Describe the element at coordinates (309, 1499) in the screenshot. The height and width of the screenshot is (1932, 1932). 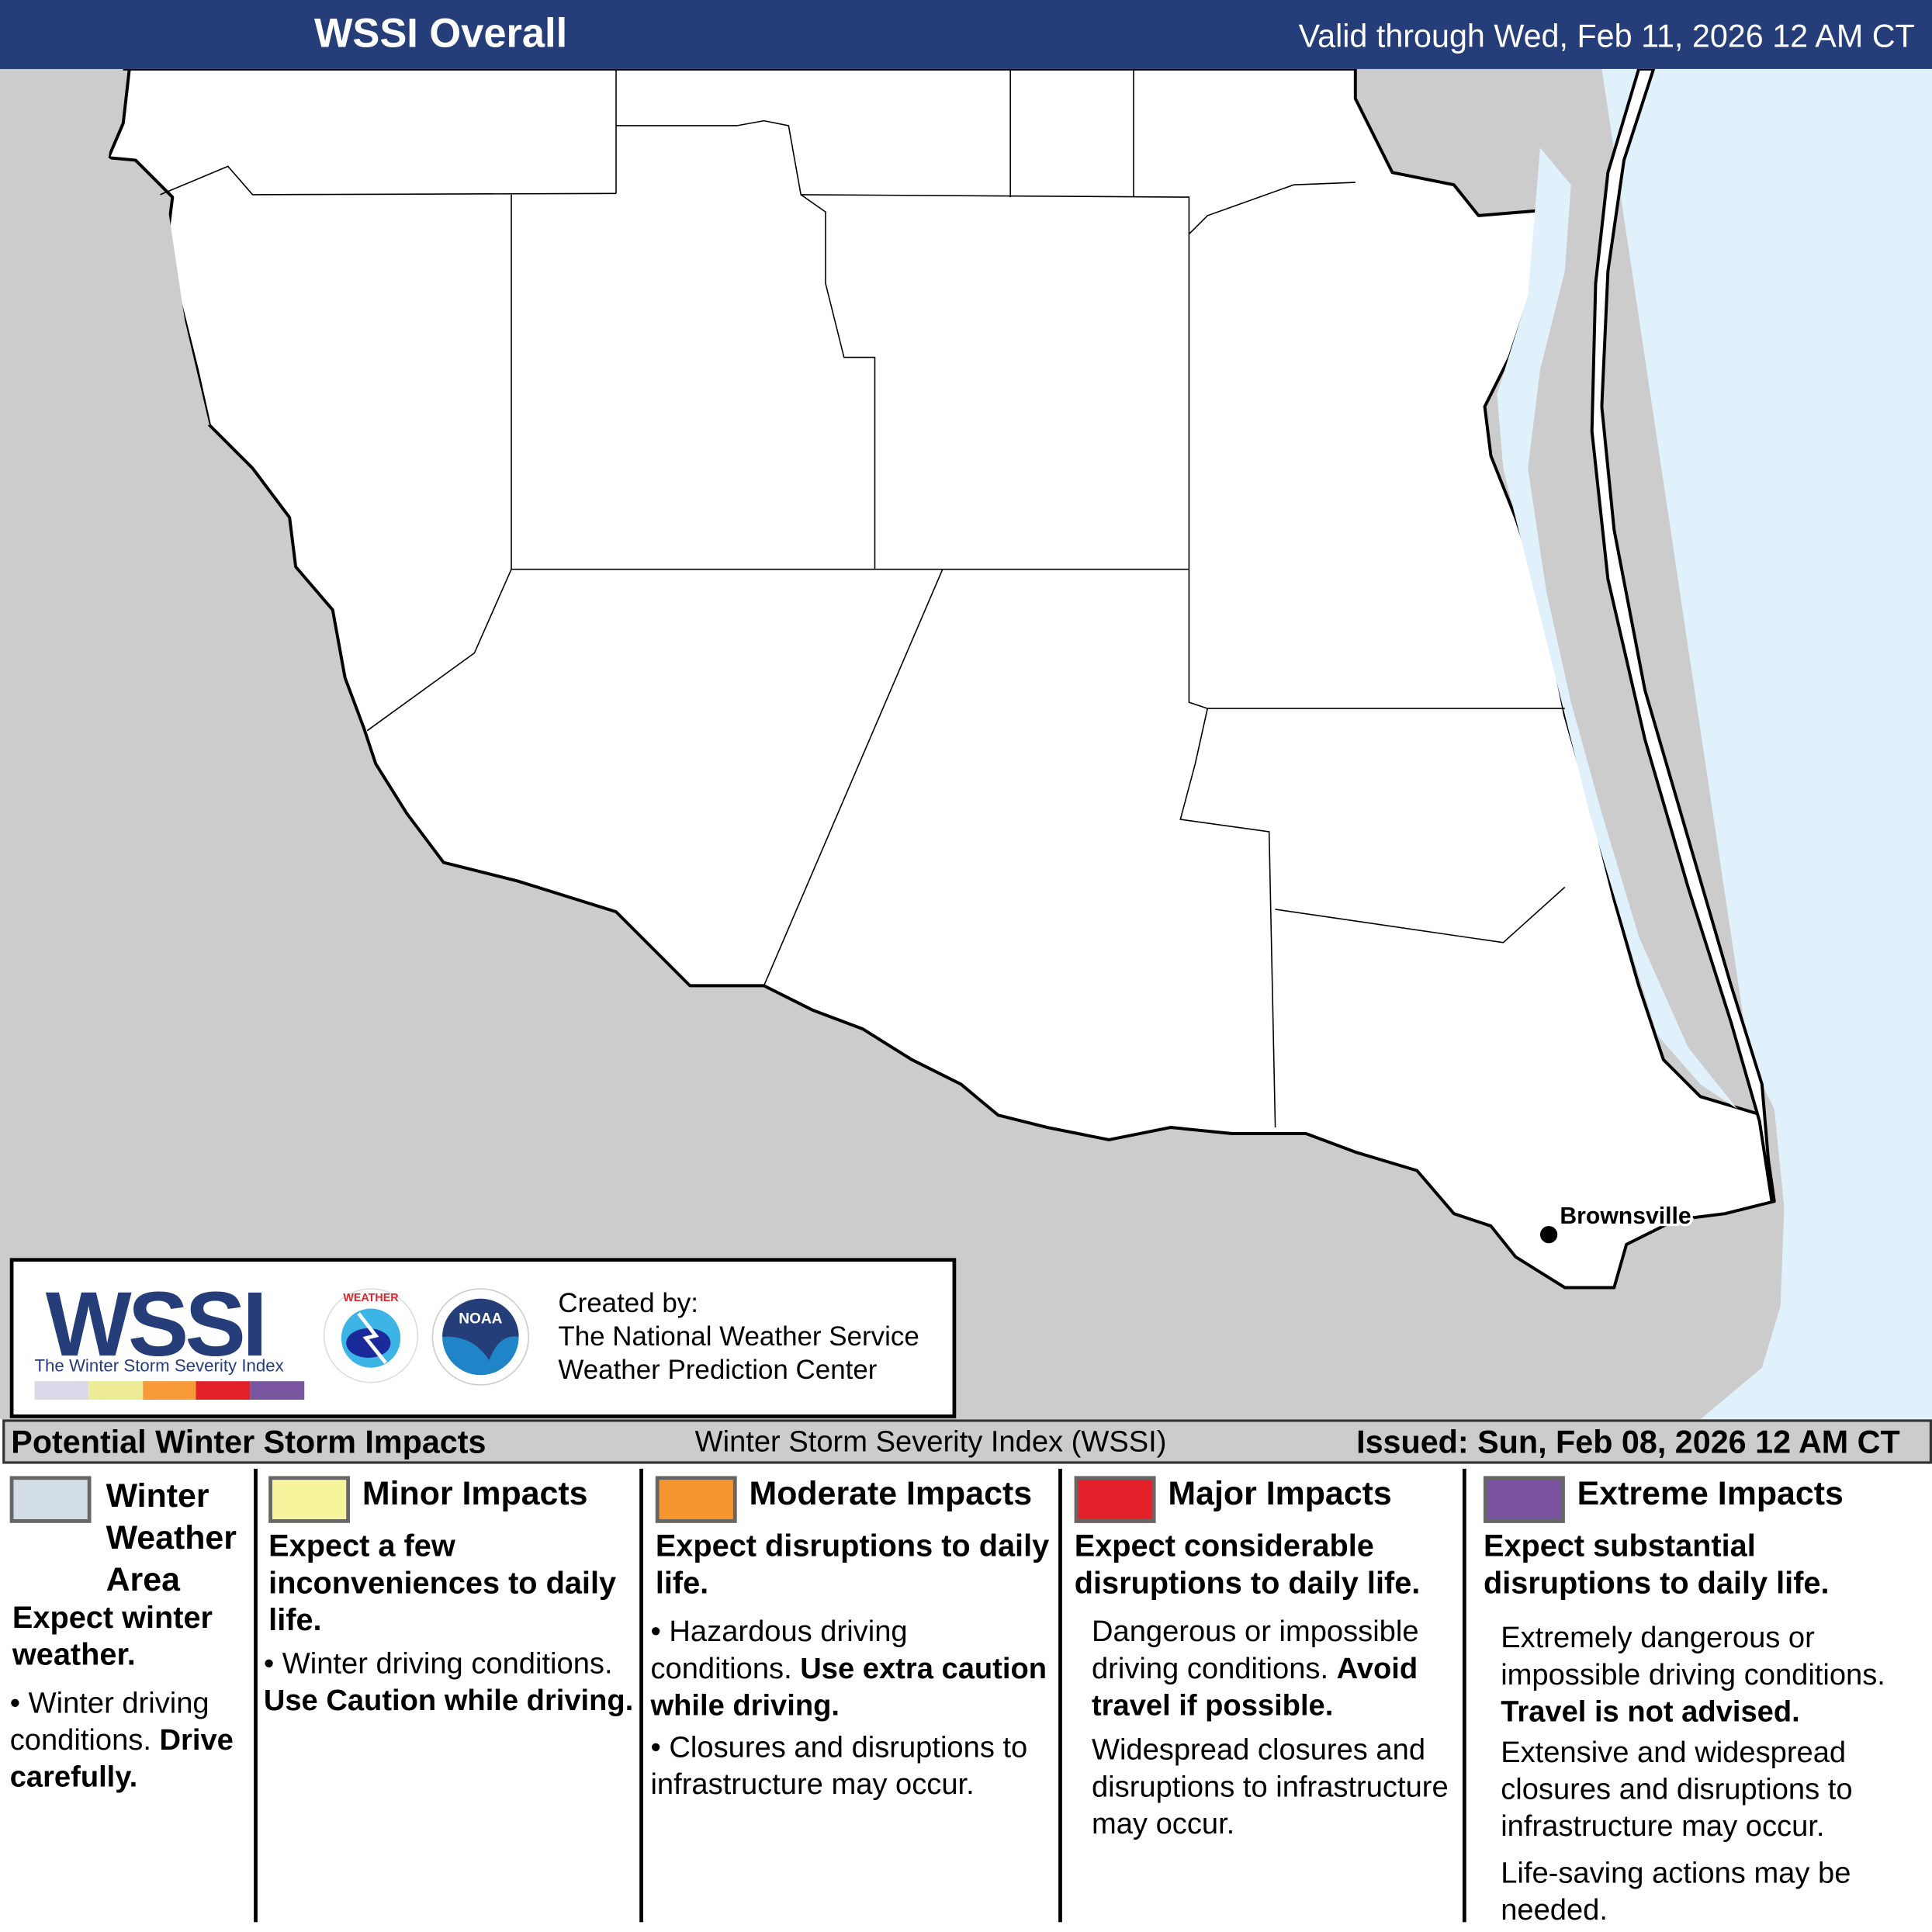
I see `swatch-minor` at that location.